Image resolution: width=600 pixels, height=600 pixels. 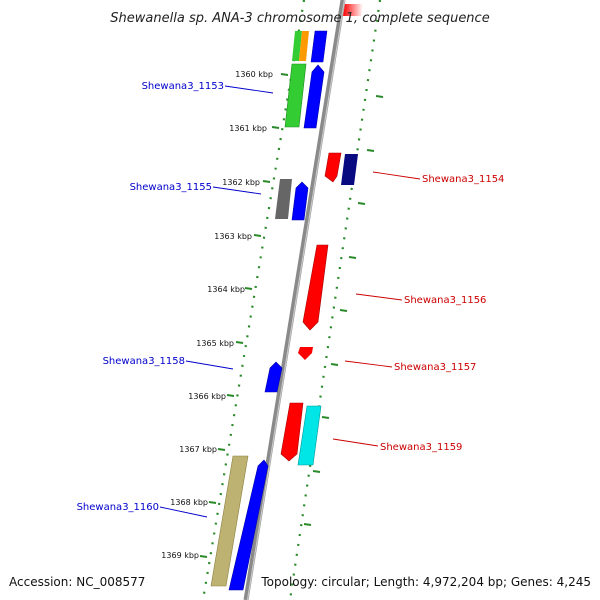 What do you see at coordinates (254, 74) in the screenshot?
I see `scale-label: 1360 kbp` at bounding box center [254, 74].